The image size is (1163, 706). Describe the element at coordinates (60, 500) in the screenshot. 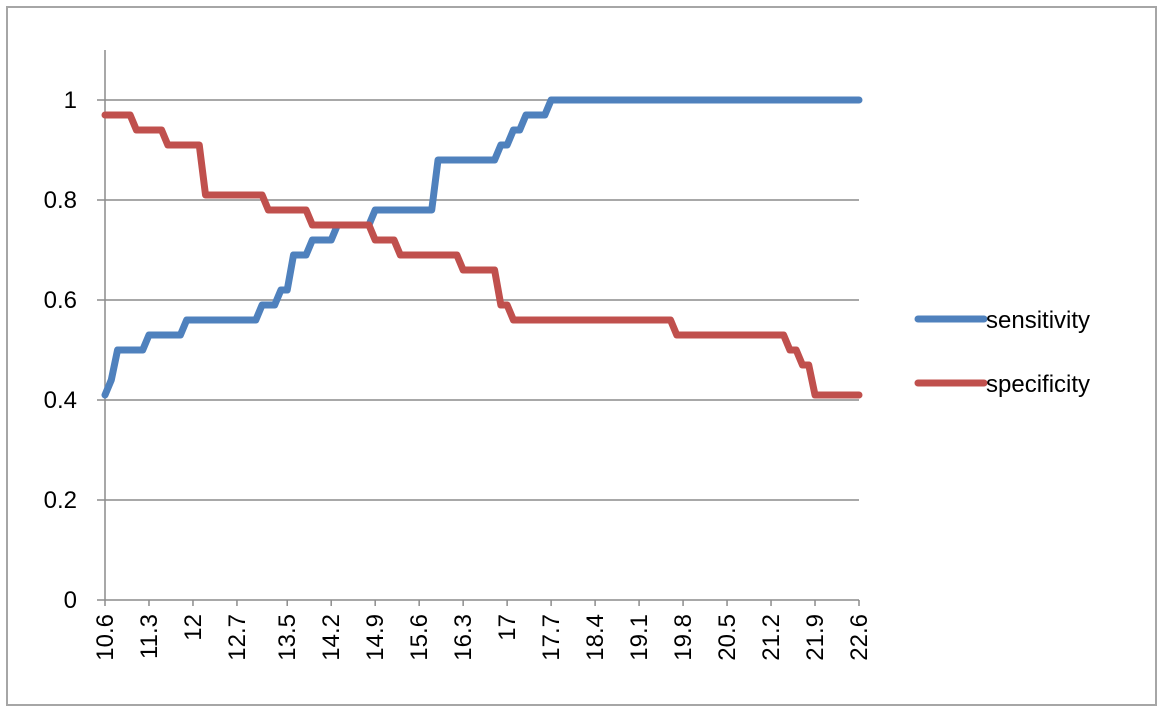

I see `y-tick-label: 0.2` at that location.